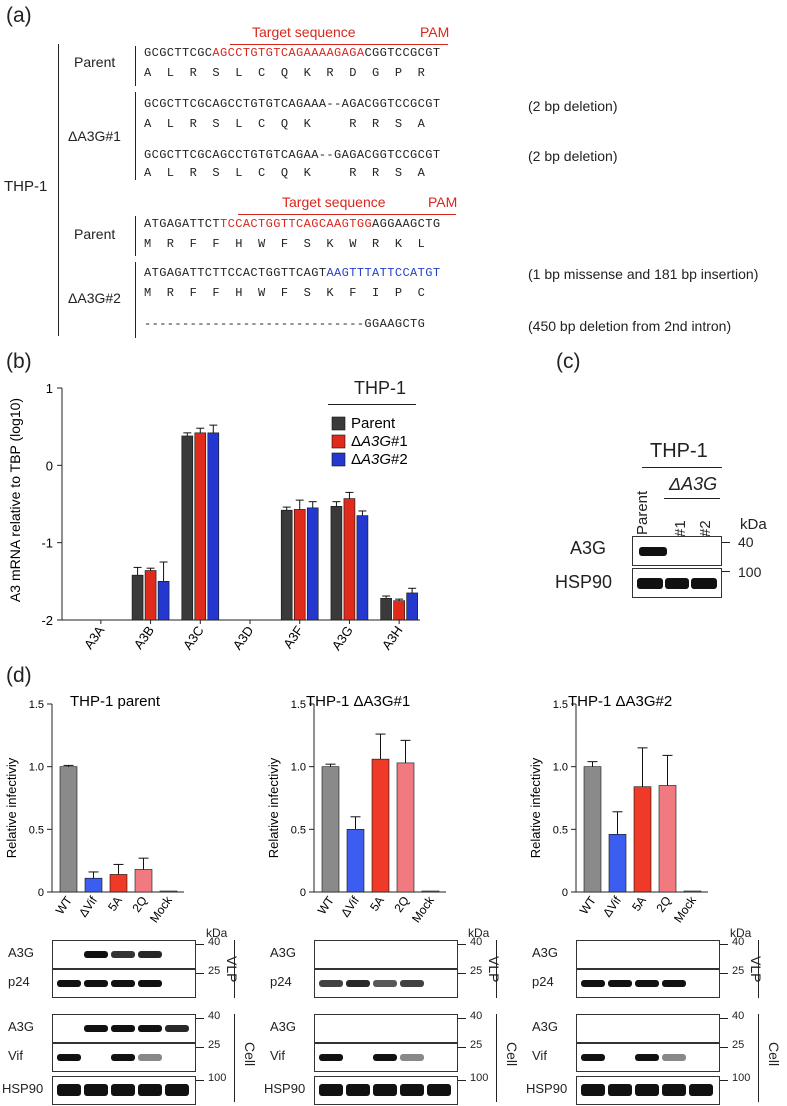  What do you see at coordinates (753, 524) in the screenshot?
I see `blot-c-kda: kDa` at bounding box center [753, 524].